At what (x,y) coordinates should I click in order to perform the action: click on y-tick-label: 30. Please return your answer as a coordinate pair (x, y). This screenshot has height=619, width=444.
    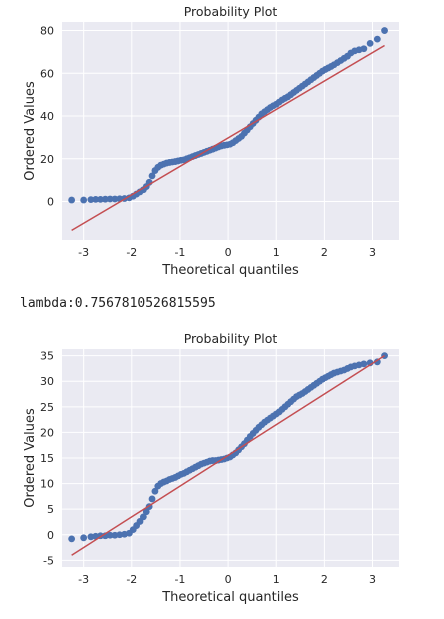
    Looking at the image, I should click on (47, 381).